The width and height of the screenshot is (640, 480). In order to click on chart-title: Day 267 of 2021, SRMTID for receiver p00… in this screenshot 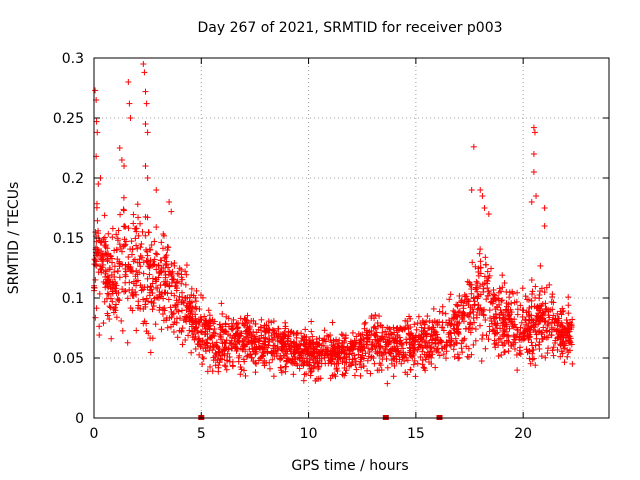, I will do `click(349, 28)`.